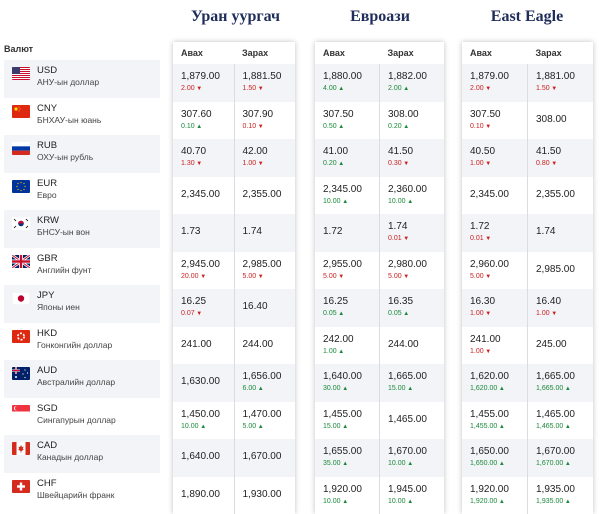  Describe the element at coordinates (82, 379) in the screenshot. I see `currency-row-aud: AUD Австралийн доллар` at that location.